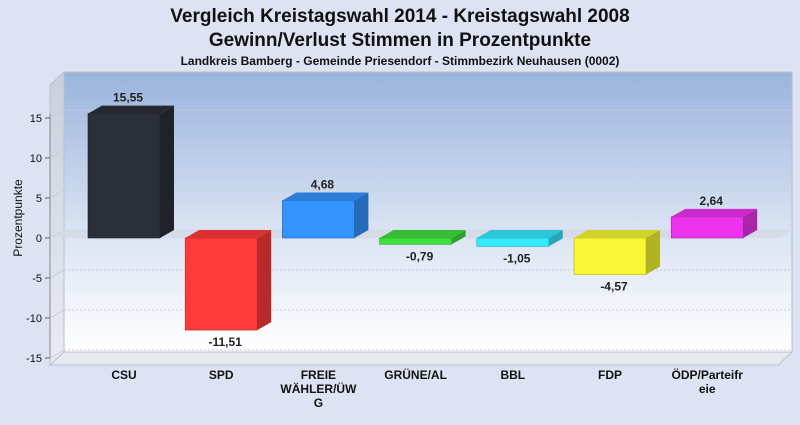  Describe the element at coordinates (323, 185) in the screenshot. I see `data-label: 4,68` at that location.